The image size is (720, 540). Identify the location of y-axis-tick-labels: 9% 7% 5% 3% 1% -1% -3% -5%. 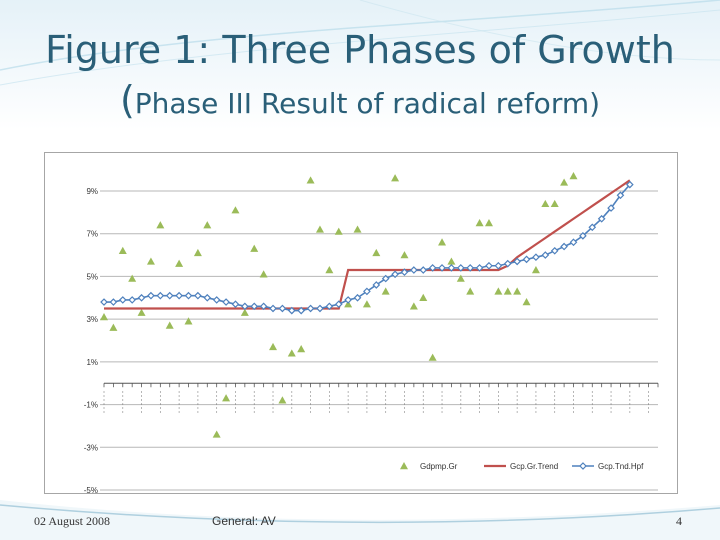
(91, 340).